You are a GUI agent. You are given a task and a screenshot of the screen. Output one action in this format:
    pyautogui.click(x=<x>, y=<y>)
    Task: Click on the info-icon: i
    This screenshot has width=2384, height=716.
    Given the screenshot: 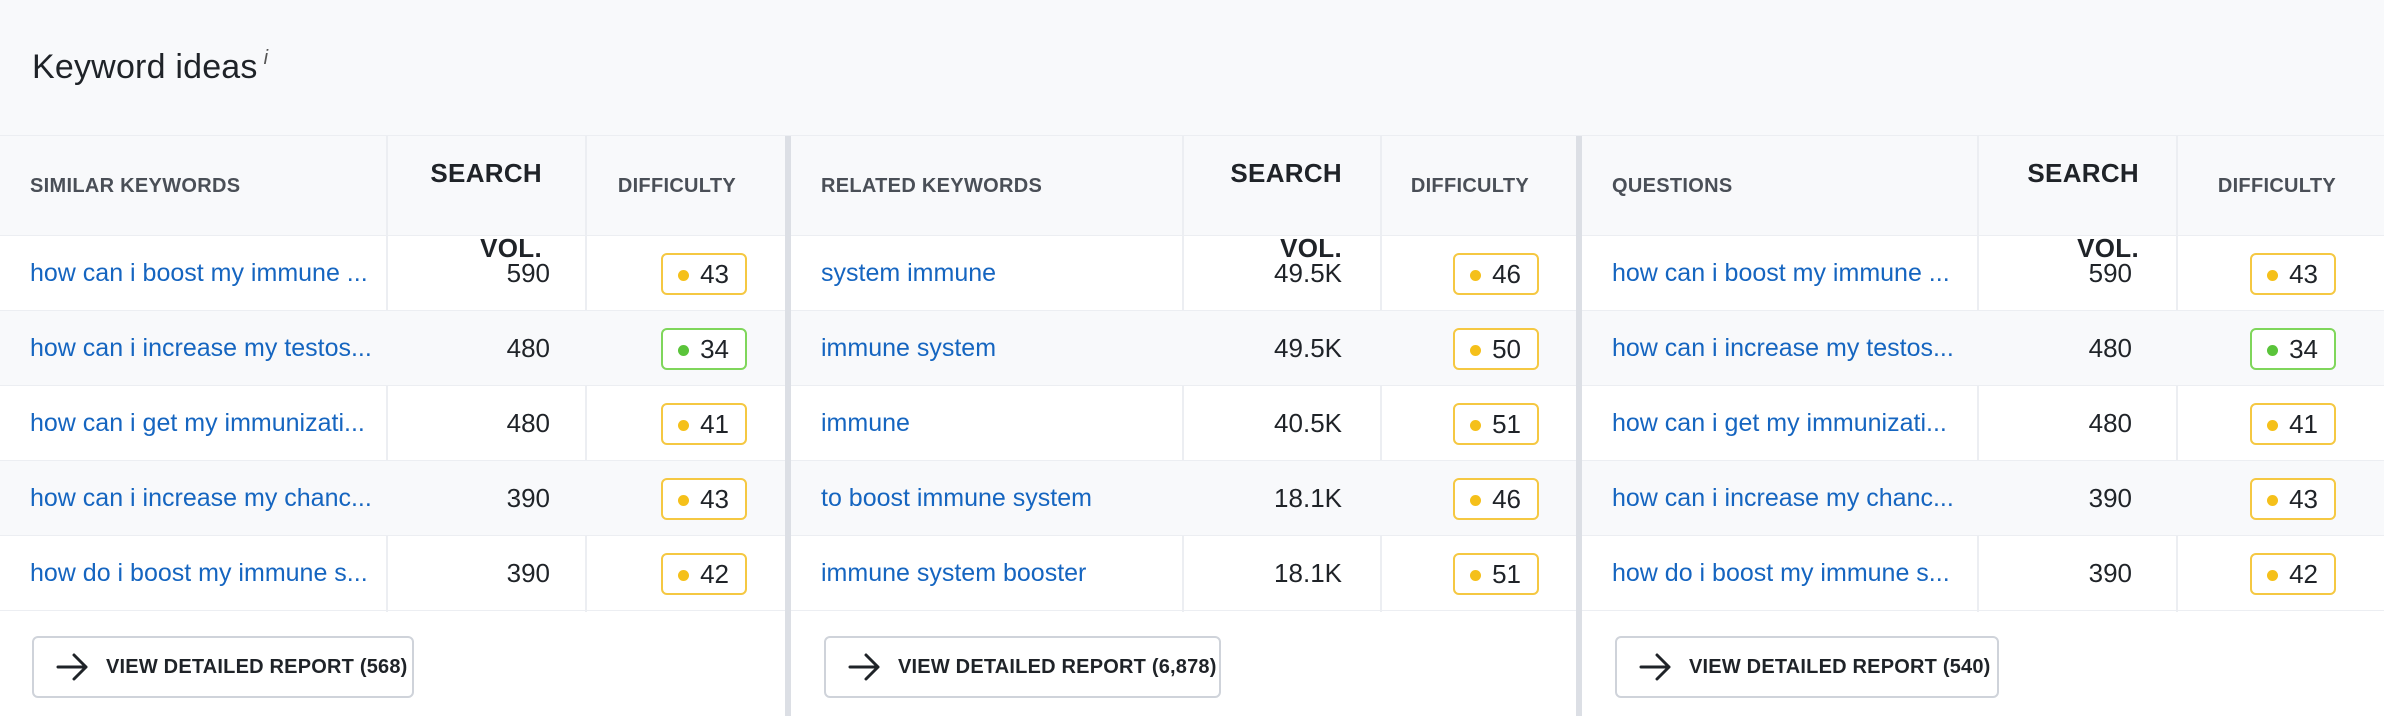 What is the action you would take?
    pyautogui.click(x=266, y=58)
    